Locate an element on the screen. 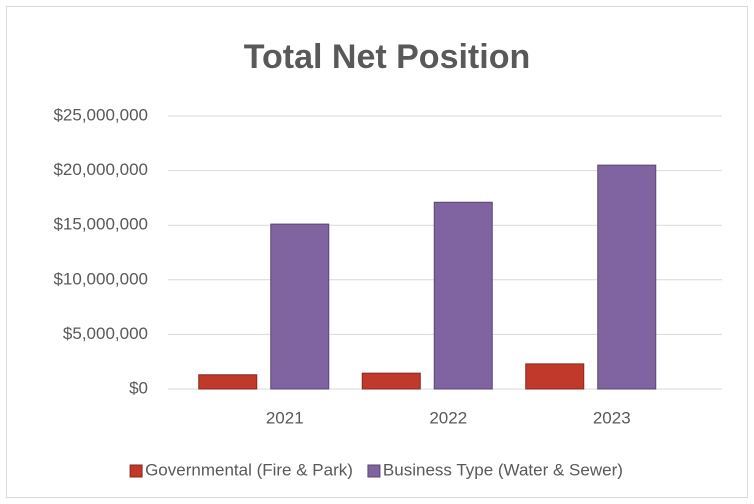 This screenshot has width=754, height=504. x-tick-label: 2023 is located at coordinates (612, 417).